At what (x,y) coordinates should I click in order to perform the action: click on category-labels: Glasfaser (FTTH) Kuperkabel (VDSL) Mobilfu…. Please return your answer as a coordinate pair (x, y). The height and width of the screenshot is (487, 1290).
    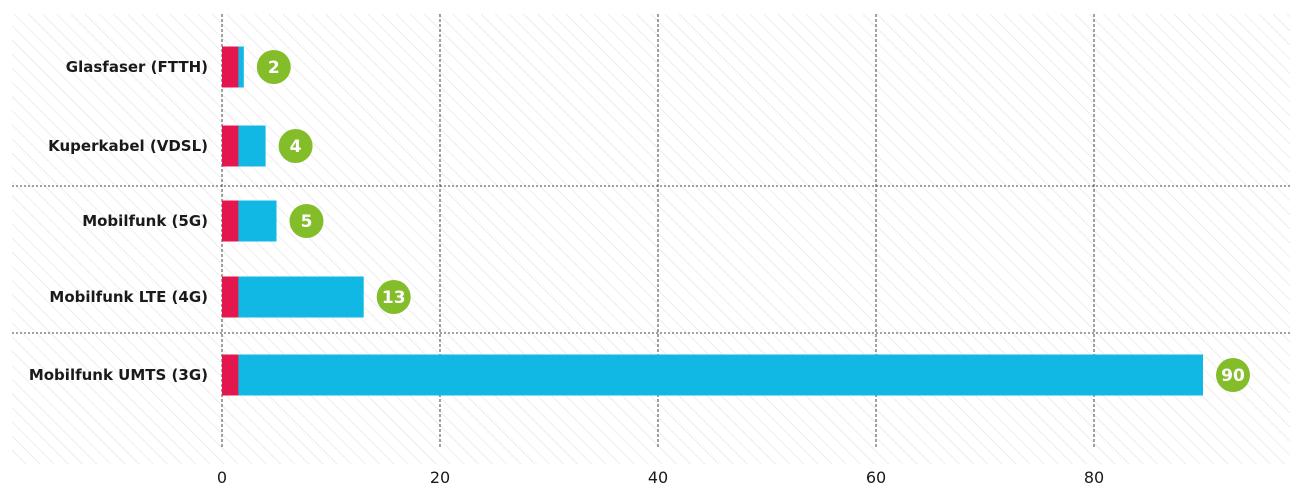
    Looking at the image, I should click on (118, 221).